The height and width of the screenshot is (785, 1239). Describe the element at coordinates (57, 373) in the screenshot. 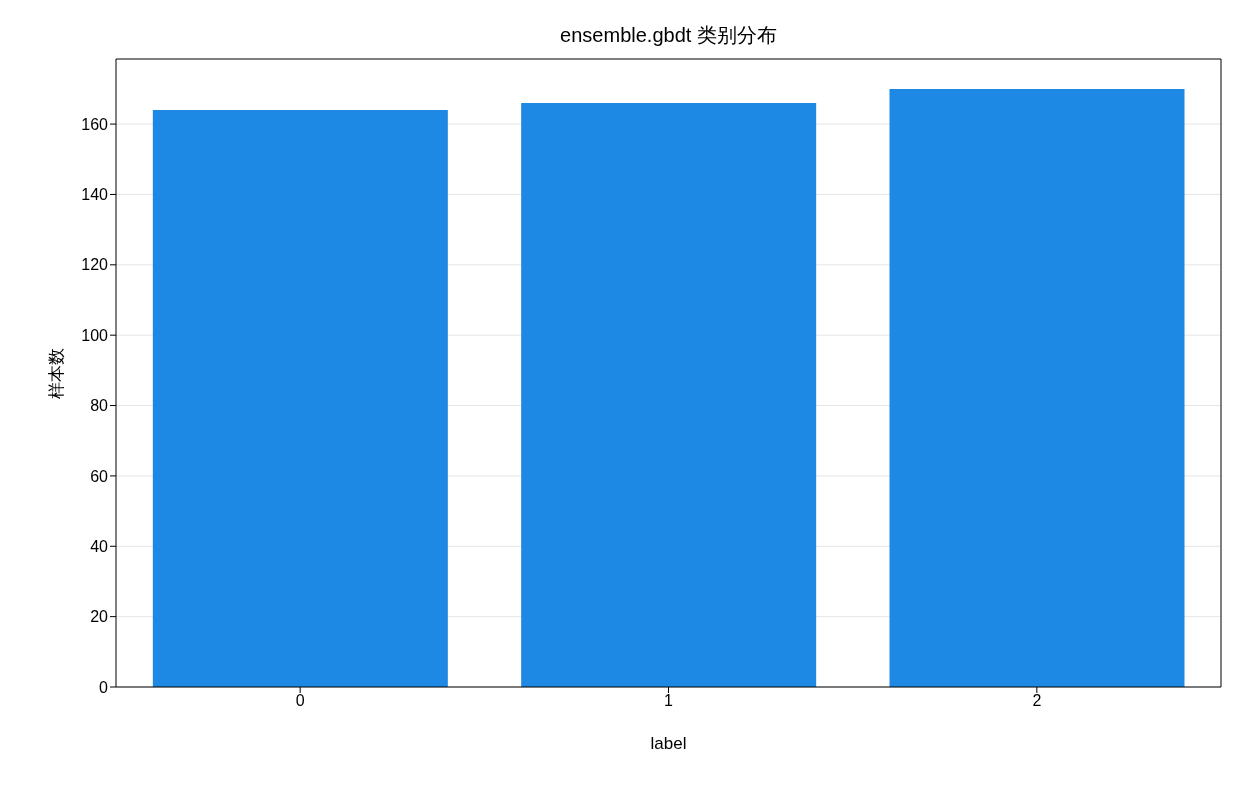

I see `y-axis-title: 样本数` at that location.